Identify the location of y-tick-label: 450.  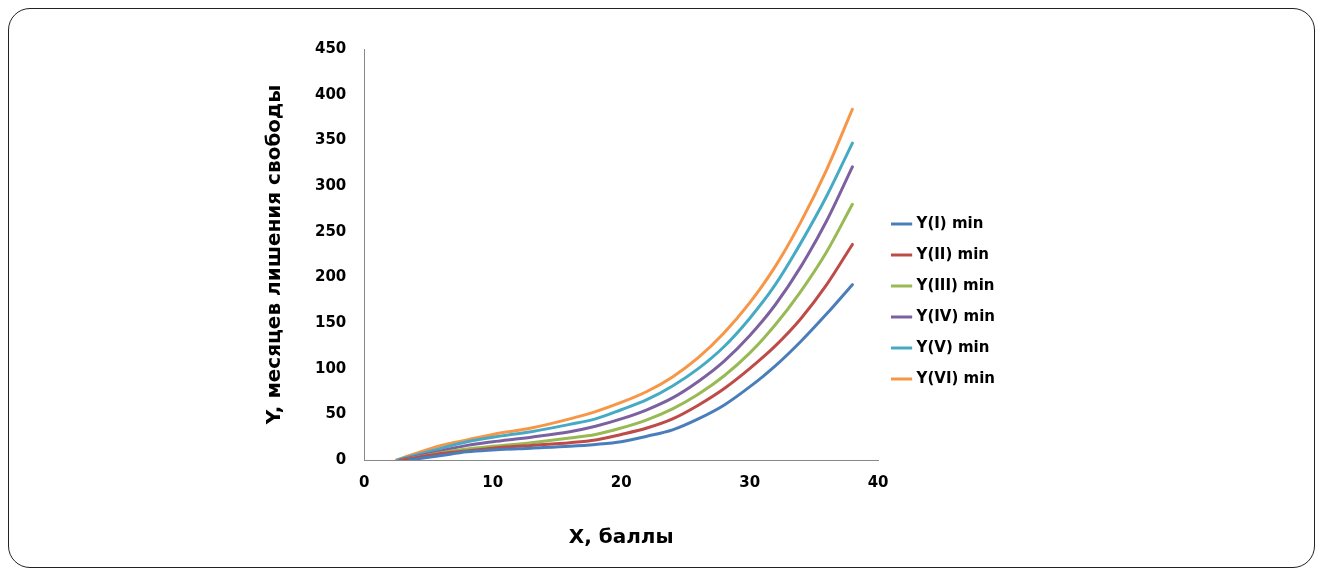
(331, 47).